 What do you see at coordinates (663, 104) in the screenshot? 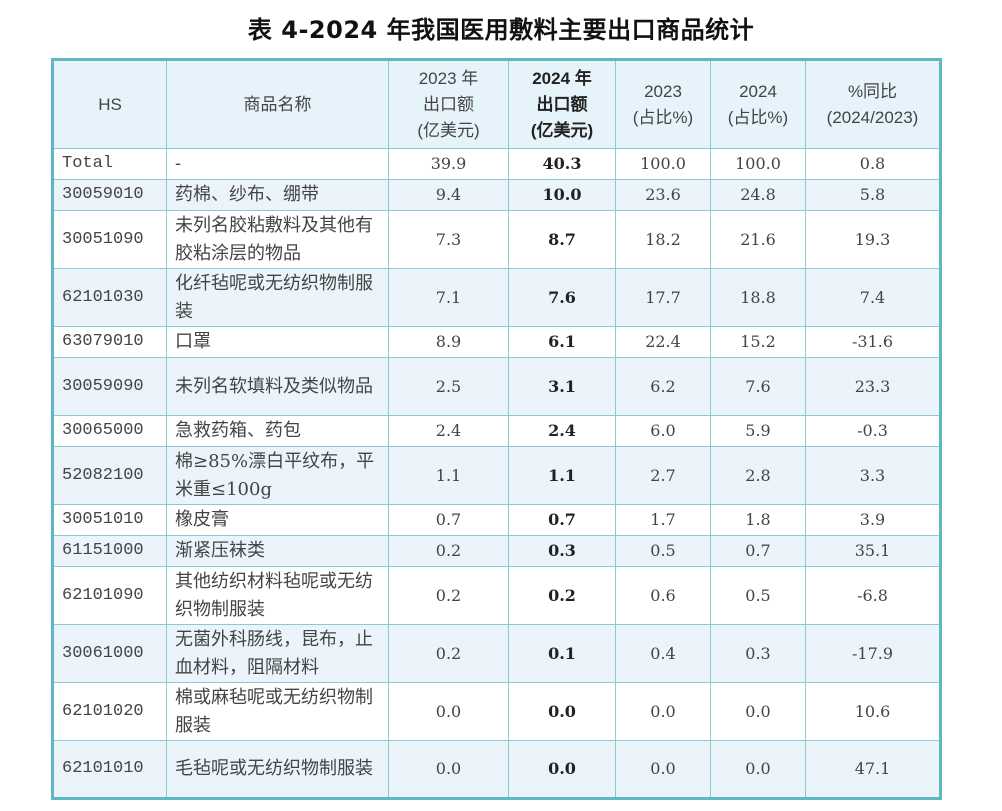
I see `header-share2023: 2023 (占比%)` at bounding box center [663, 104].